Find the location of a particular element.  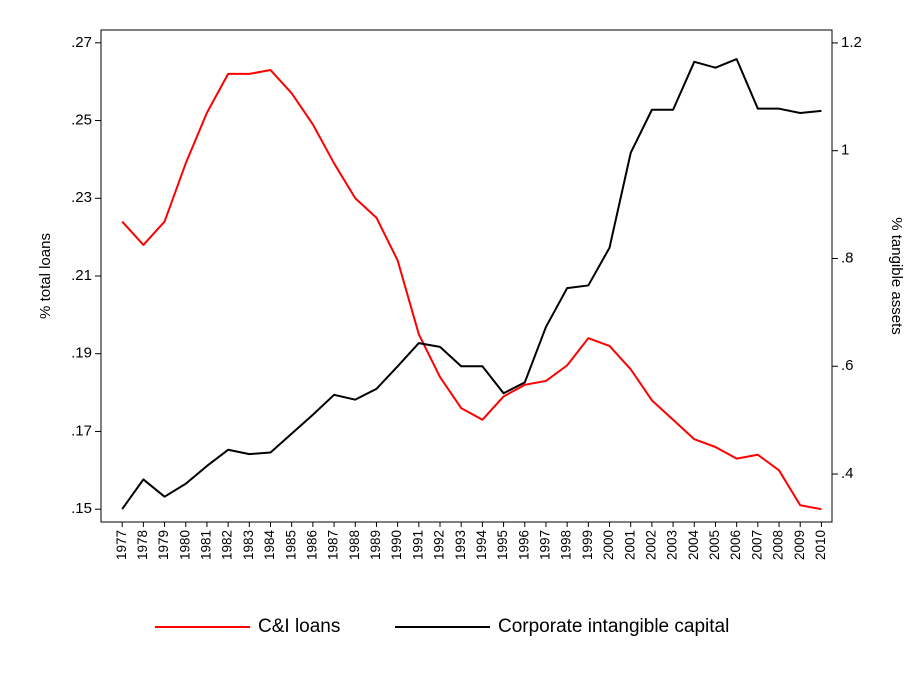

x-tick-label: 1979 is located at coordinates (163, 545).